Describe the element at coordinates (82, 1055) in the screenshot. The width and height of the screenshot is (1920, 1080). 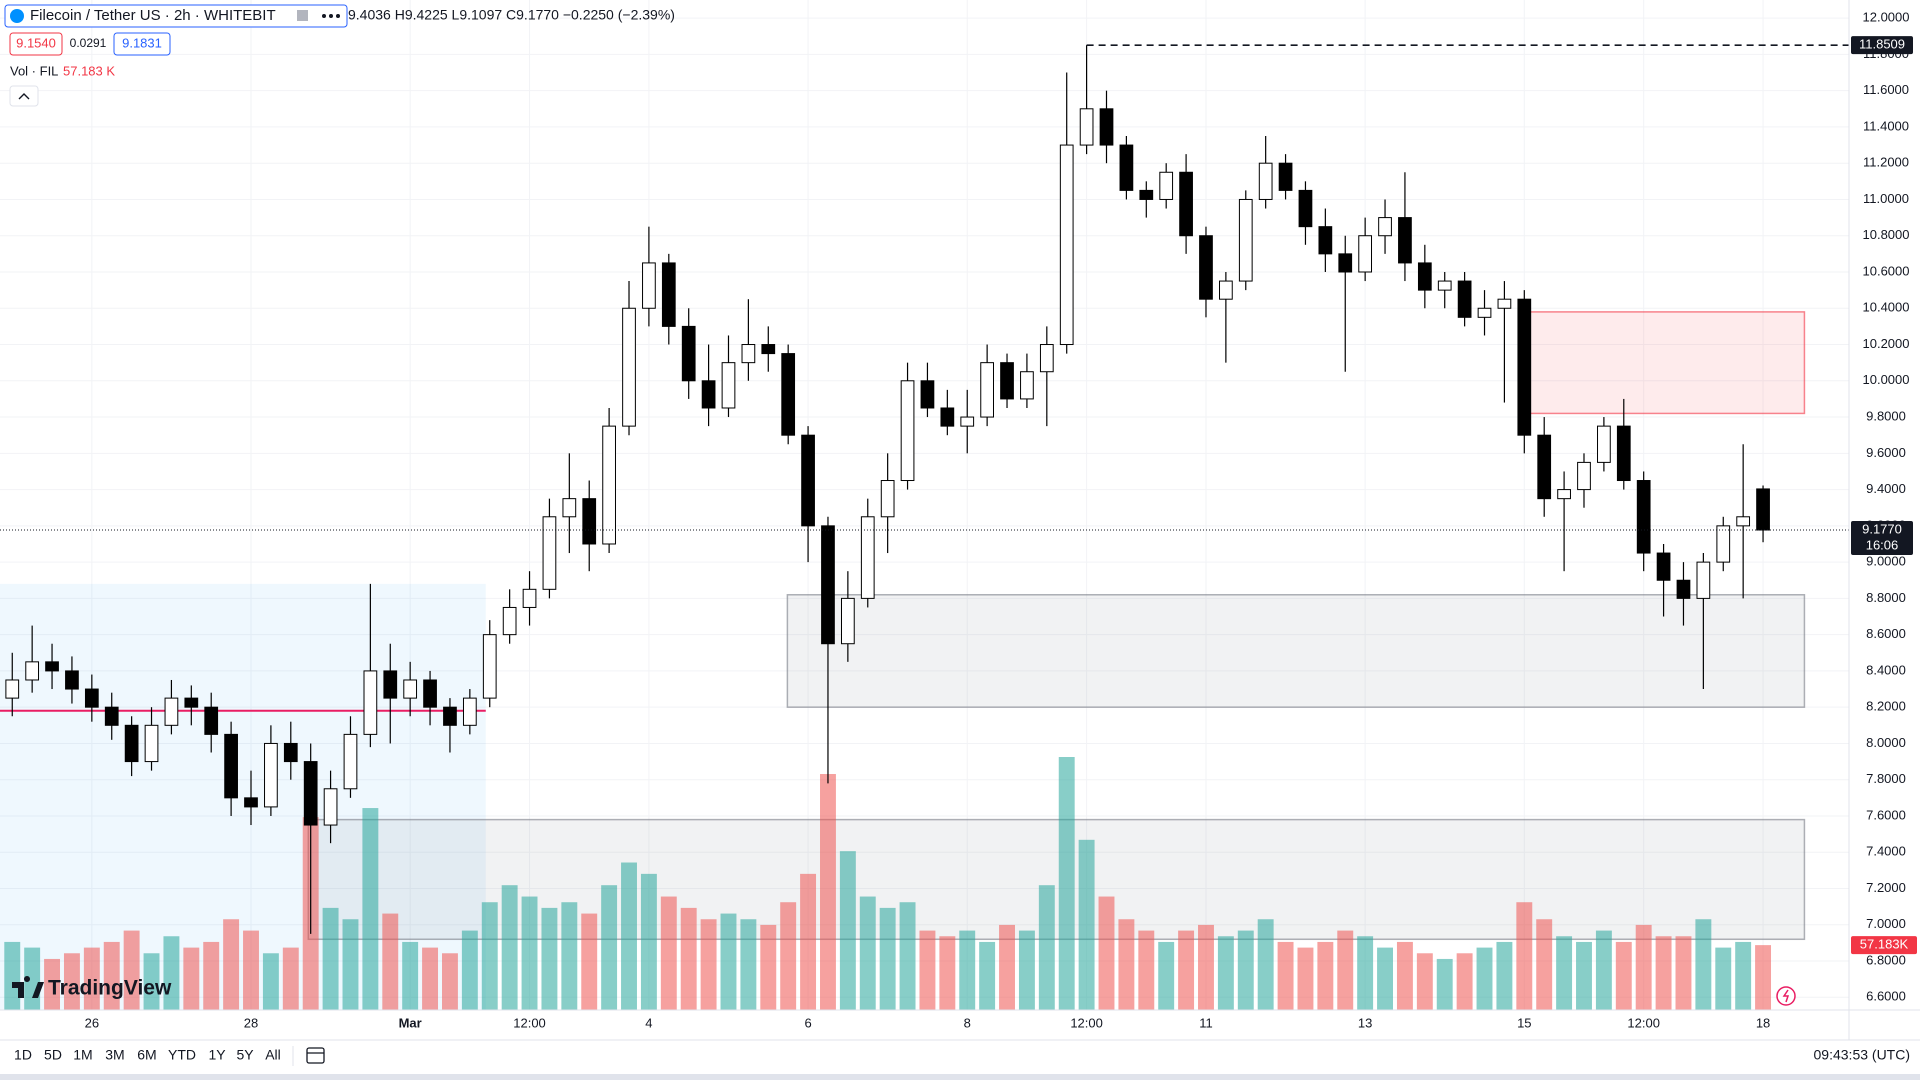
I see `range-button: 1M` at that location.